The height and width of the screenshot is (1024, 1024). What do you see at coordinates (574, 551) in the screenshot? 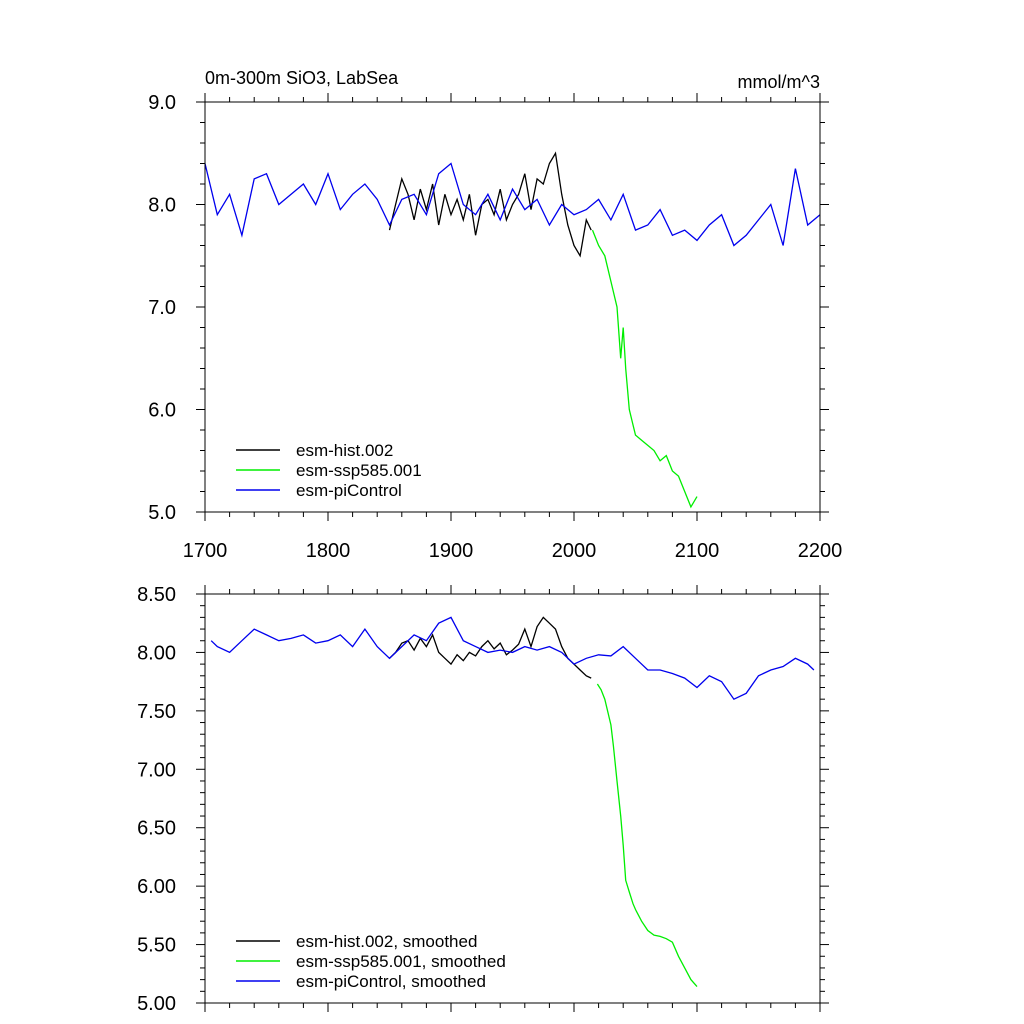
I see `x-tick-label: 2000` at bounding box center [574, 551].